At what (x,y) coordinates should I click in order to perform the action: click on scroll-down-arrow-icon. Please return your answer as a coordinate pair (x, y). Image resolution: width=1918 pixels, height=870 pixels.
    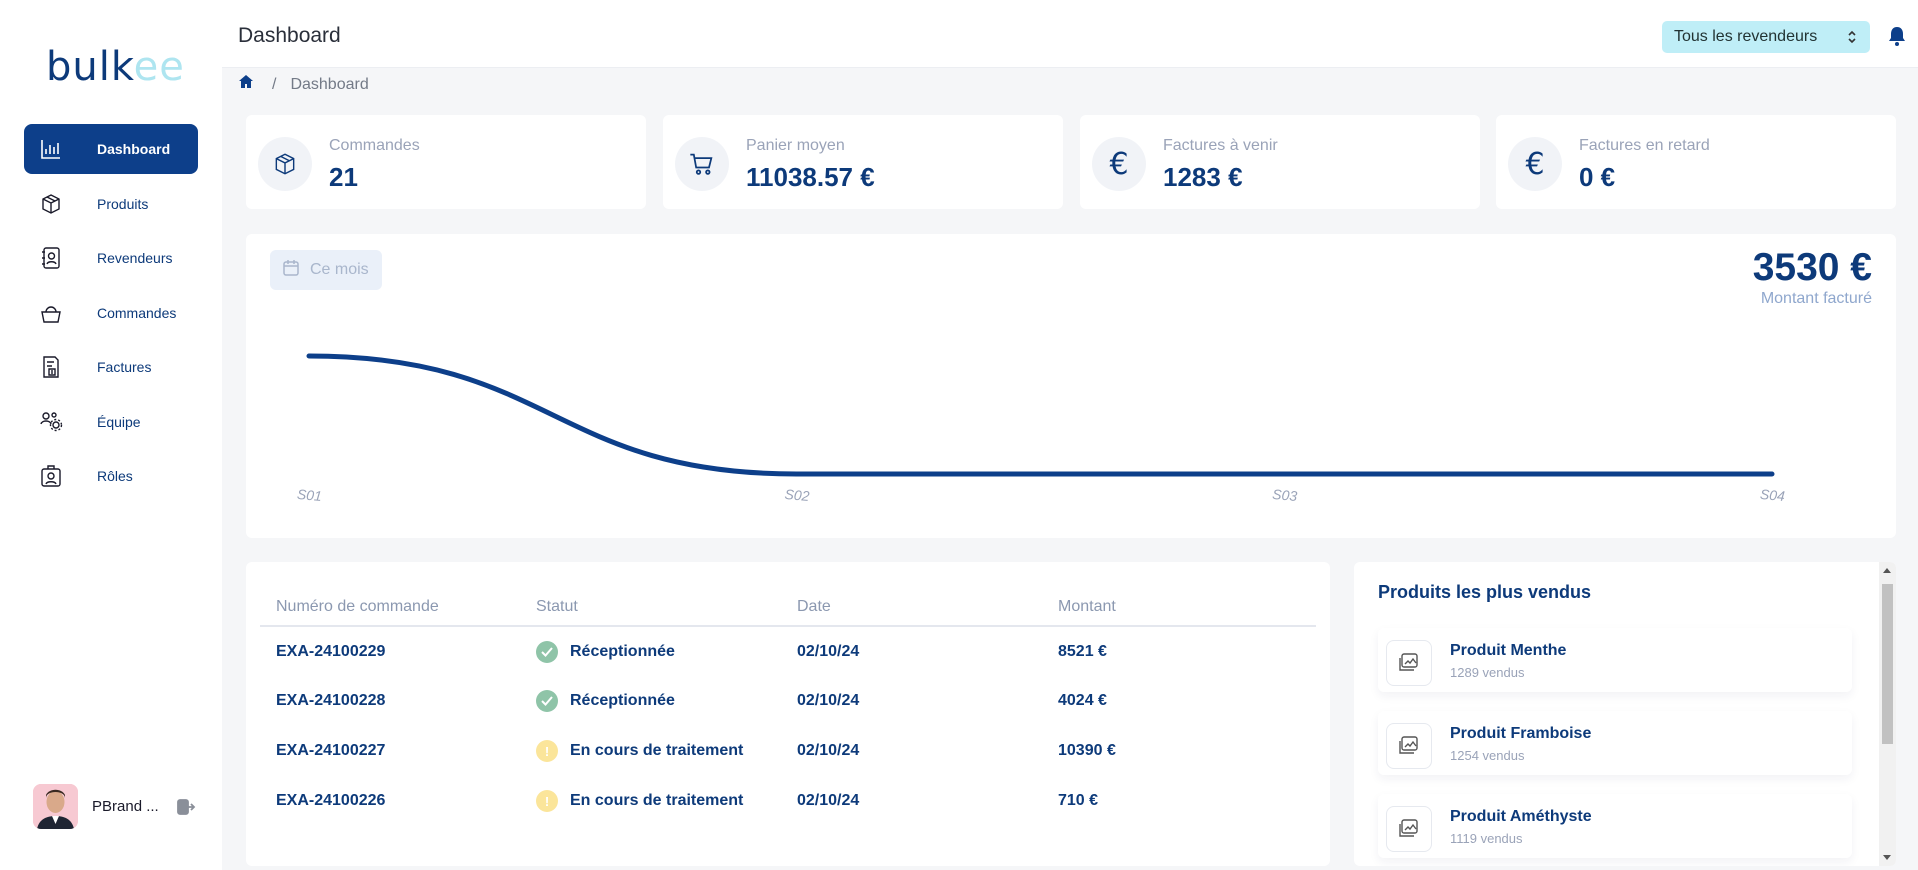
    Looking at the image, I should click on (1887, 857).